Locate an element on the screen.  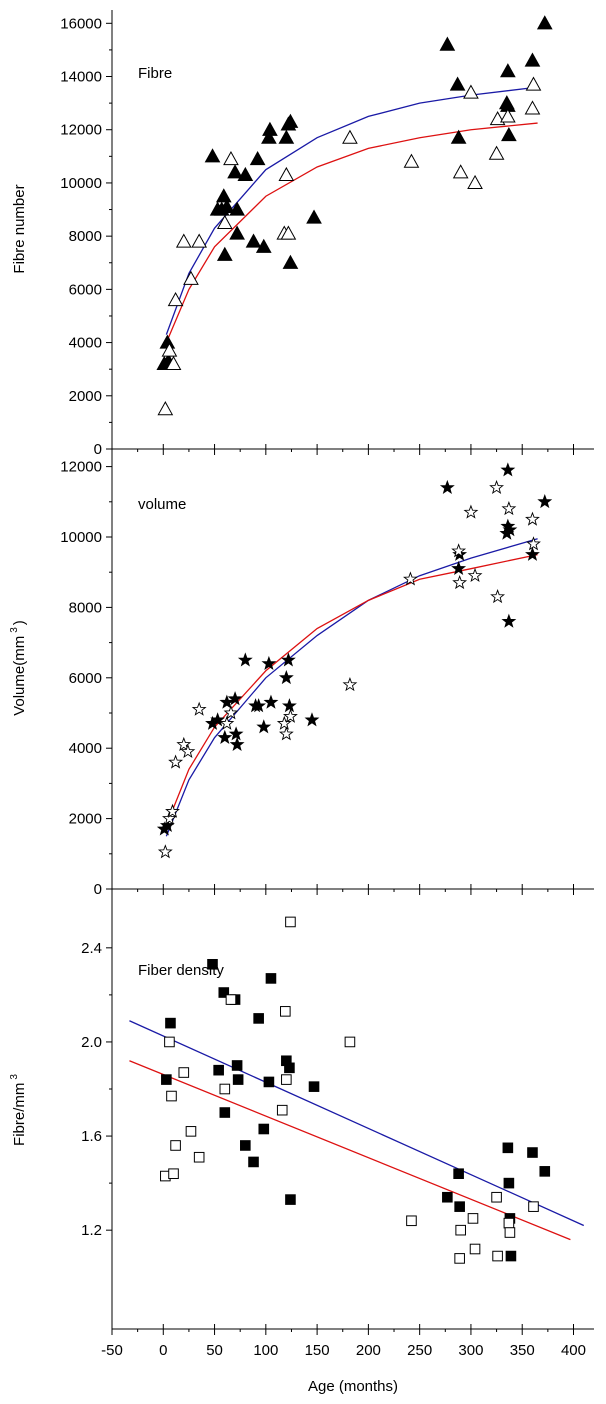
y-tick-label: 2.0 is located at coordinates (91, 1042).